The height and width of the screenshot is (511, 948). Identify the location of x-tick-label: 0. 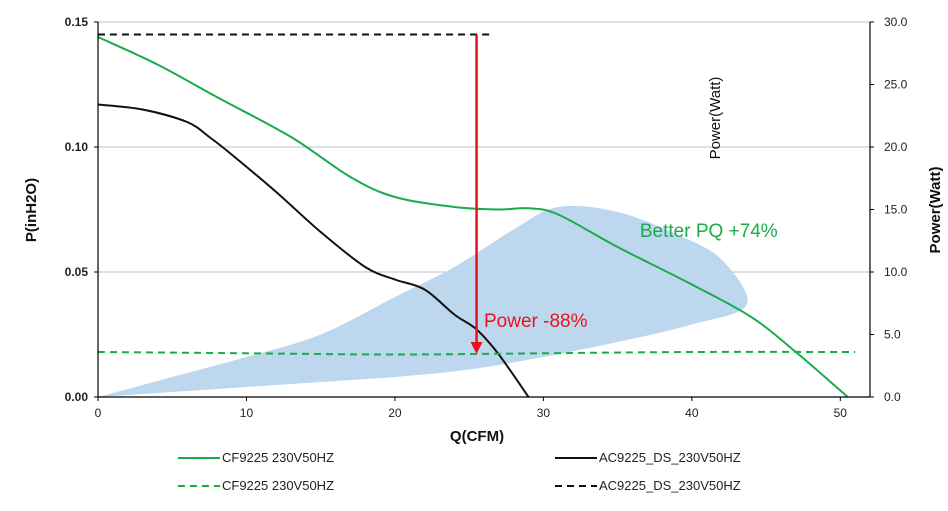
(98, 413).